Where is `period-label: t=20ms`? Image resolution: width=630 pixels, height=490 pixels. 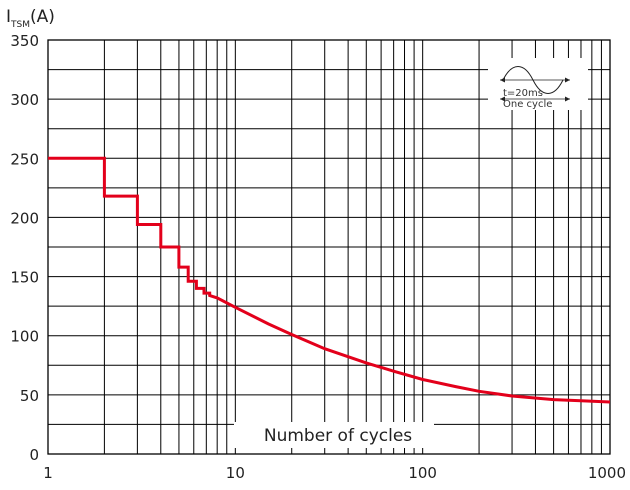
period-label: t=20ms is located at coordinates (523, 93).